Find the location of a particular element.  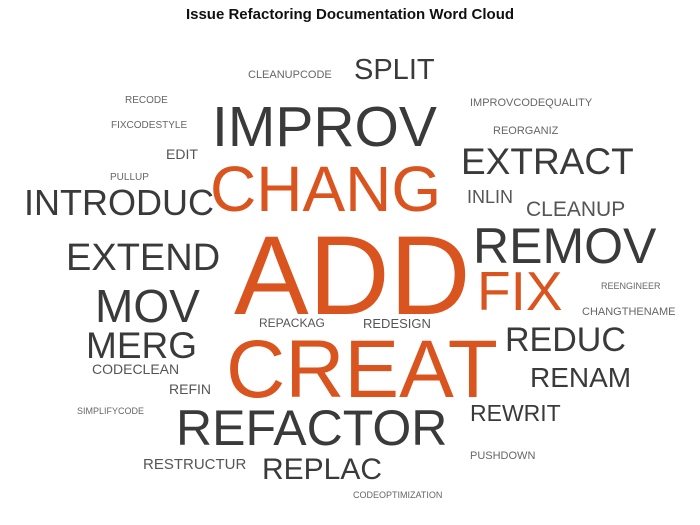

word-edit: EDIT is located at coordinates (182, 154).